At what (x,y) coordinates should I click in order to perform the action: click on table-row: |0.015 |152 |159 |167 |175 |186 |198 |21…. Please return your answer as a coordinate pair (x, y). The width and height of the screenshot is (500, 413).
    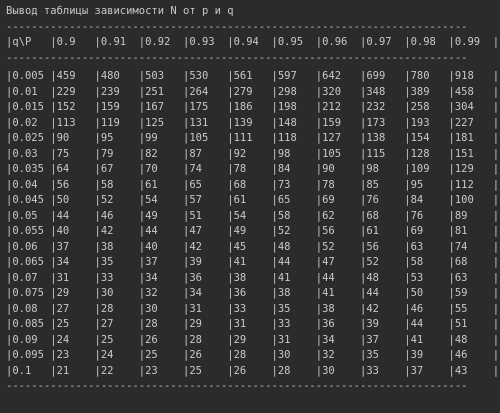
    Looking at the image, I should click on (253, 107).